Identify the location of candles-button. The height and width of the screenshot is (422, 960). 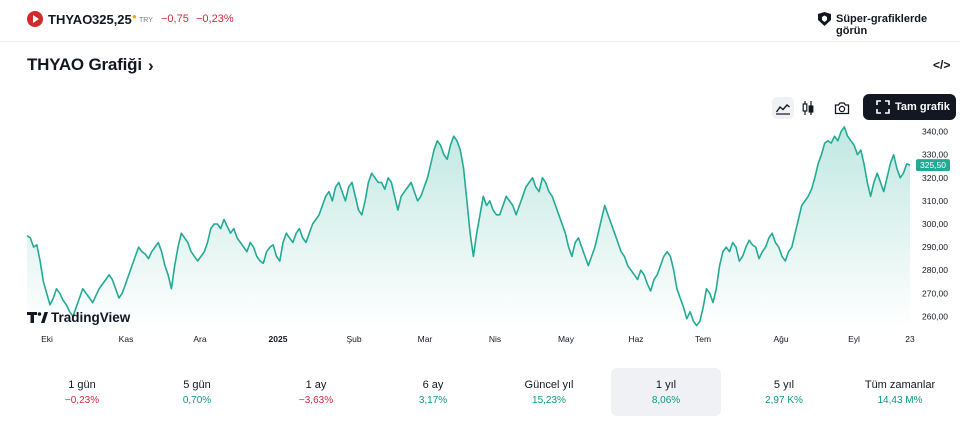
(808, 108).